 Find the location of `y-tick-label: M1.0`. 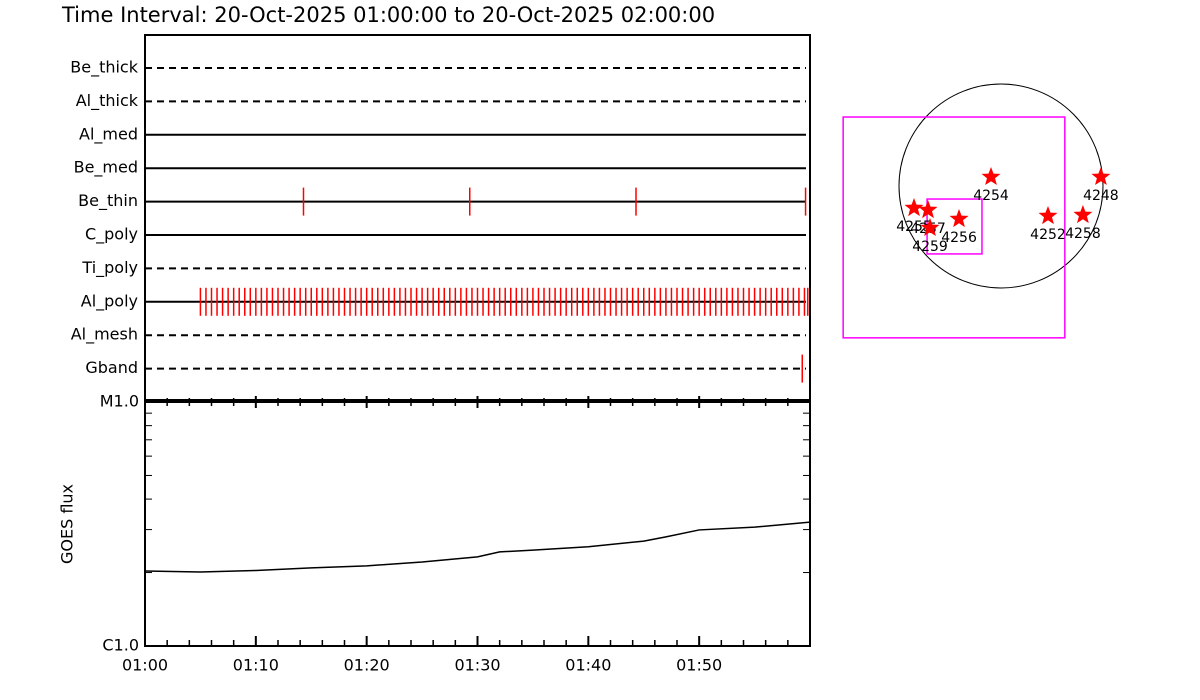

y-tick-label: M1.0 is located at coordinates (119, 401).